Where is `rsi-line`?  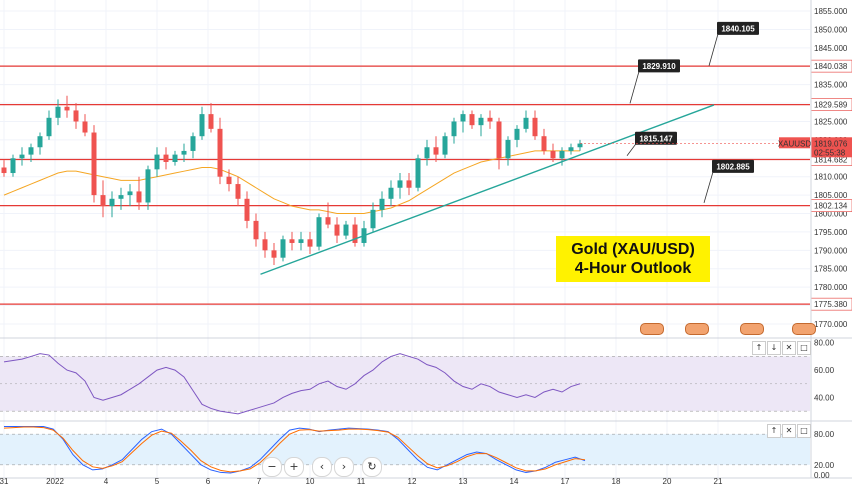
rsi-line is located at coordinates (292, 384).